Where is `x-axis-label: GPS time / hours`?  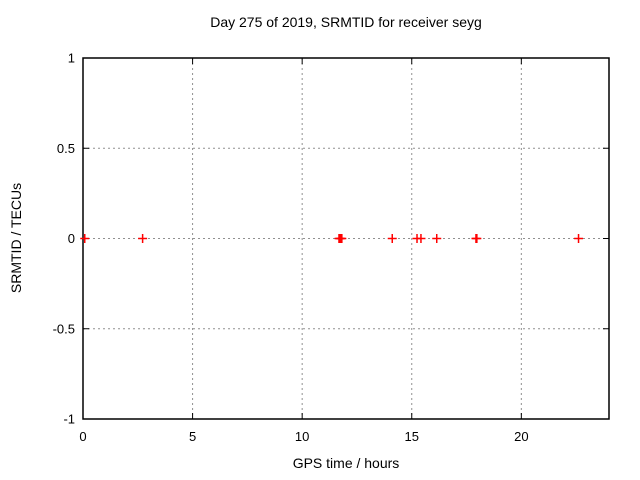
x-axis-label: GPS time / hours is located at coordinates (346, 463).